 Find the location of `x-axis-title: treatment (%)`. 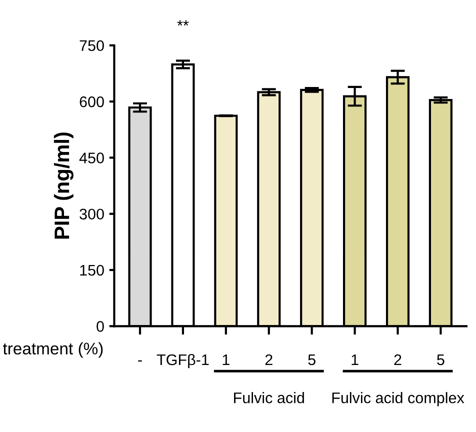

x-axis-title: treatment (%) is located at coordinates (52, 350).